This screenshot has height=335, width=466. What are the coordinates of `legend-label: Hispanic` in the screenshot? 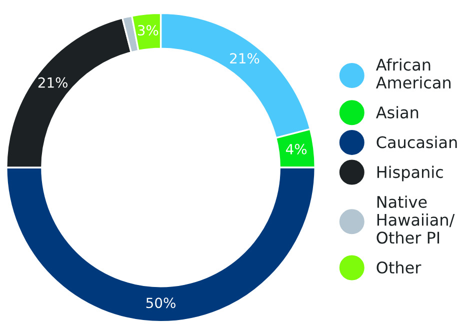 It's located at (410, 174).